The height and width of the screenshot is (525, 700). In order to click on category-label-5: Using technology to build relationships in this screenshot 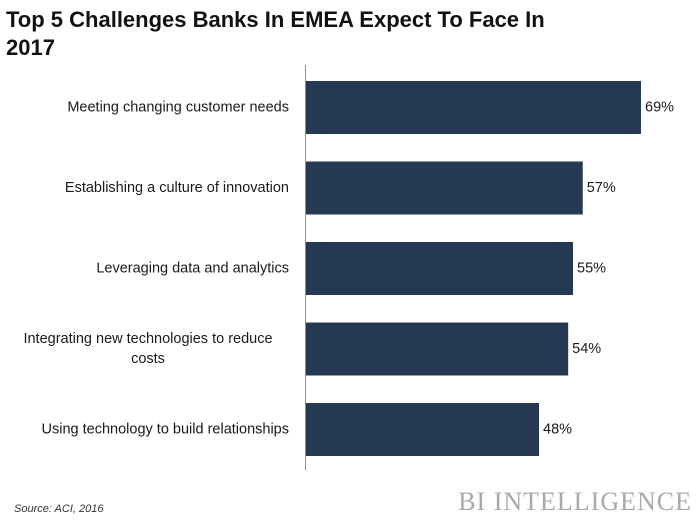, I will do `click(165, 430)`.